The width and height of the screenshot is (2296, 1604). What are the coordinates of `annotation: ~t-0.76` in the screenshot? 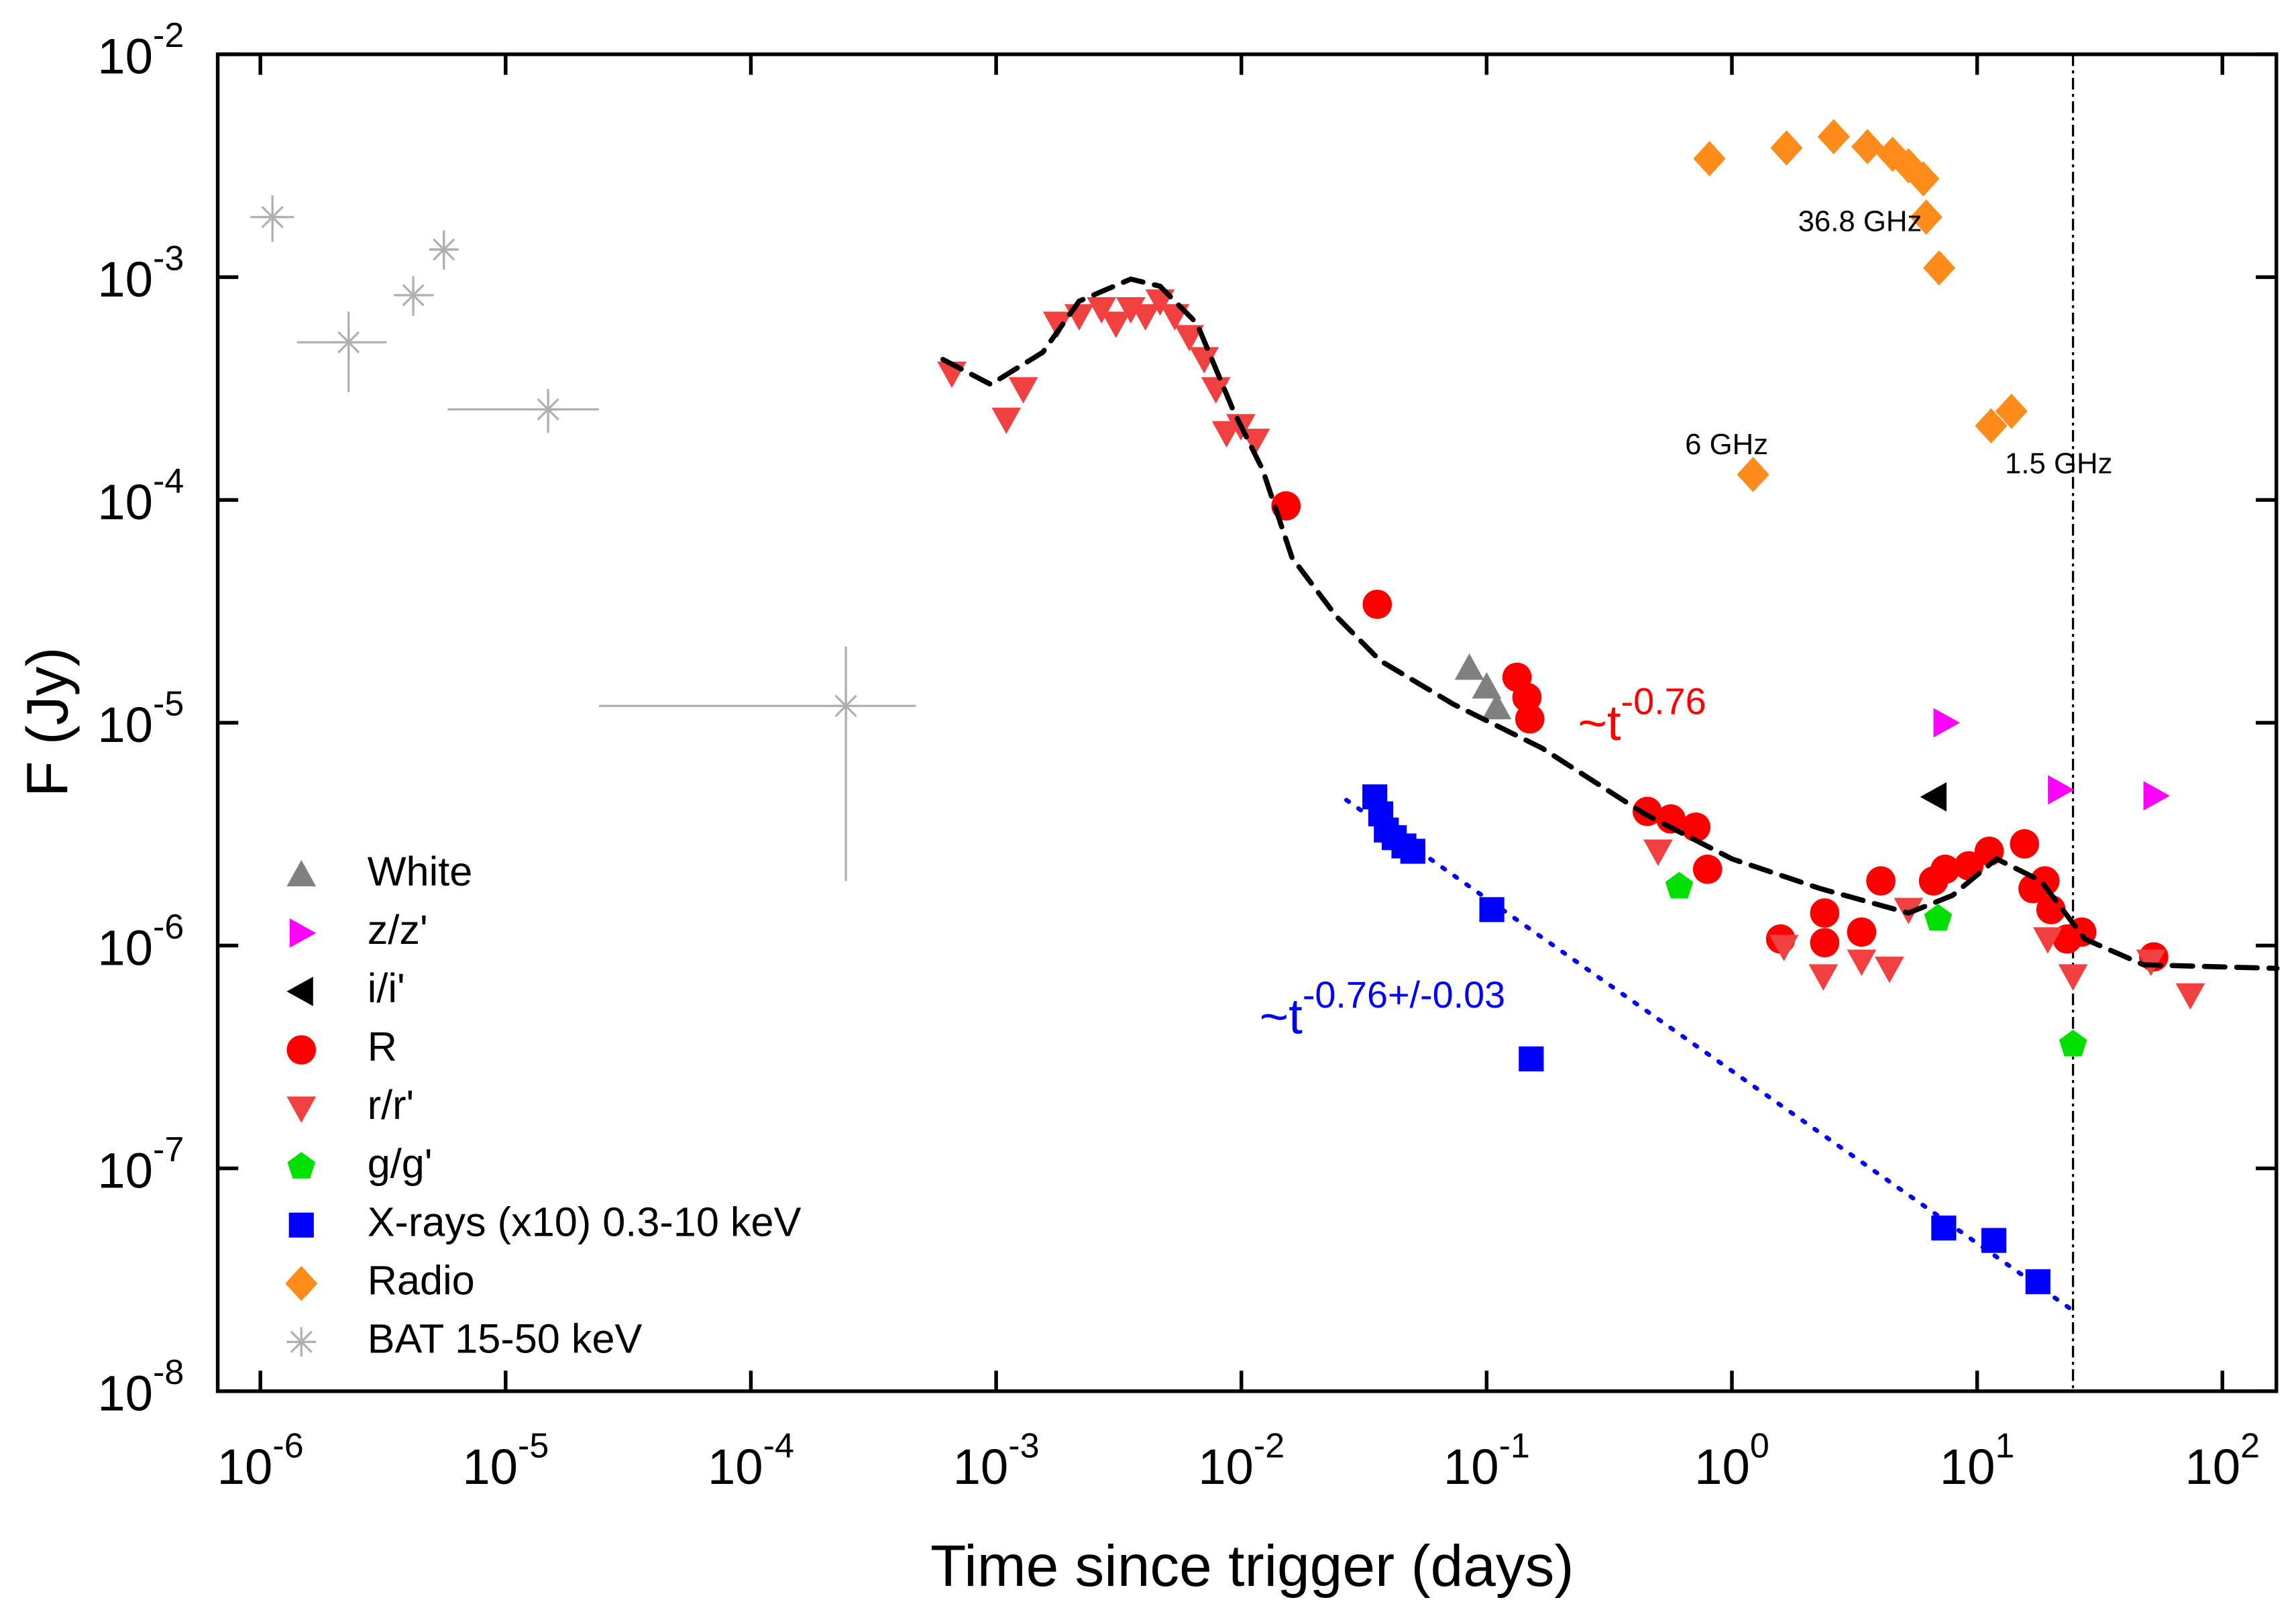 It's located at (1642, 715).